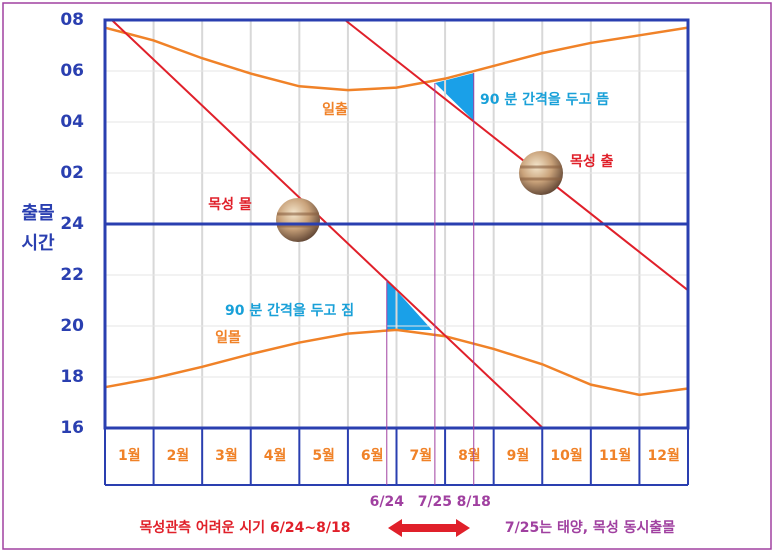 This screenshot has height=554, width=775. What do you see at coordinates (429, 528) in the screenshot?
I see `range-arrow` at bounding box center [429, 528].